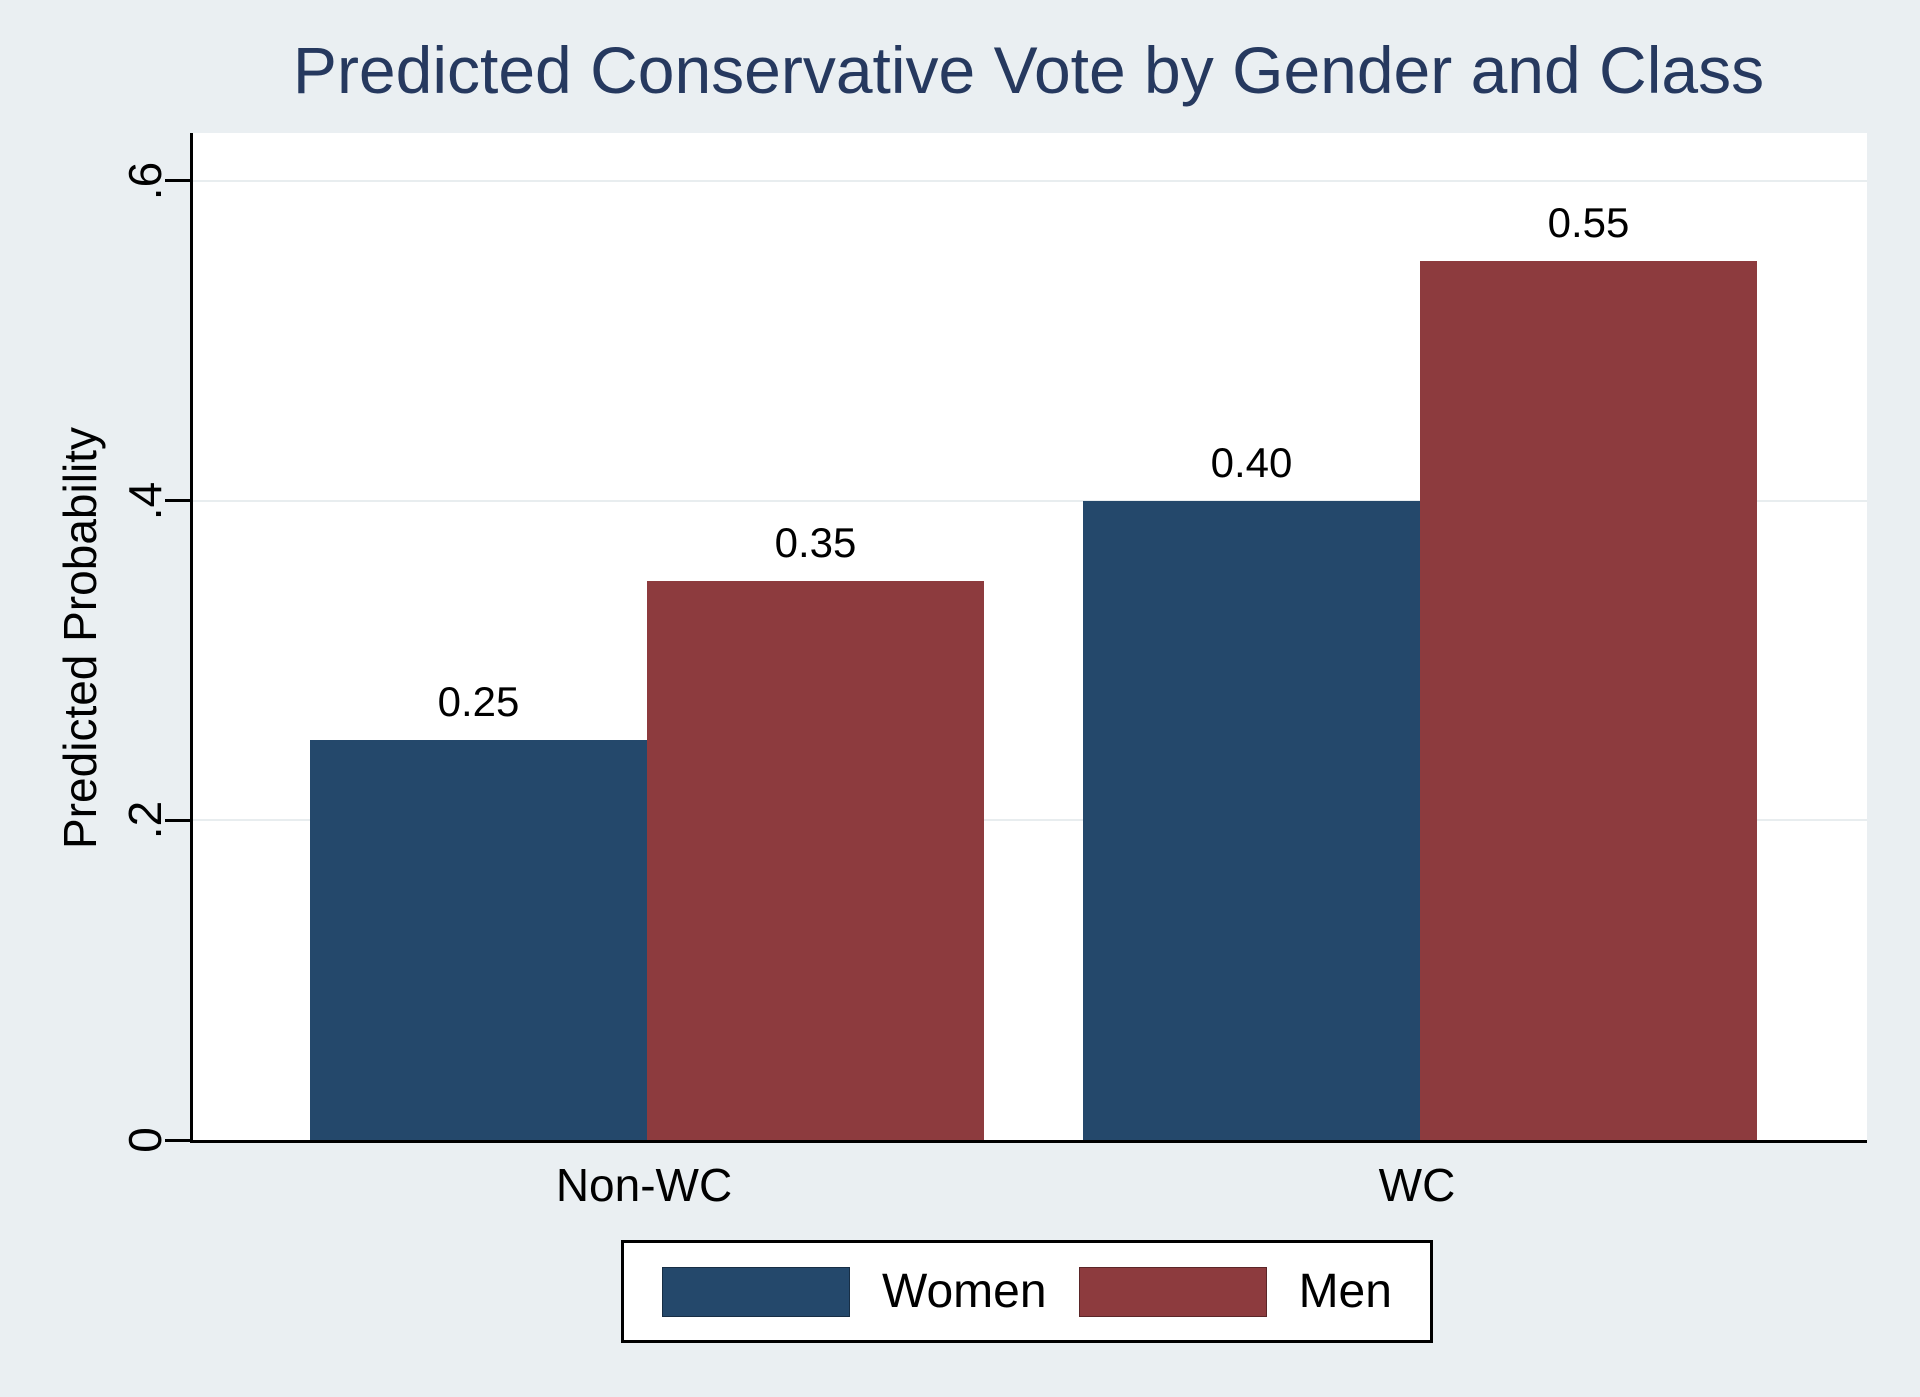  Describe the element at coordinates (478, 702) in the screenshot. I see `bar-value-label: 0.25` at that location.